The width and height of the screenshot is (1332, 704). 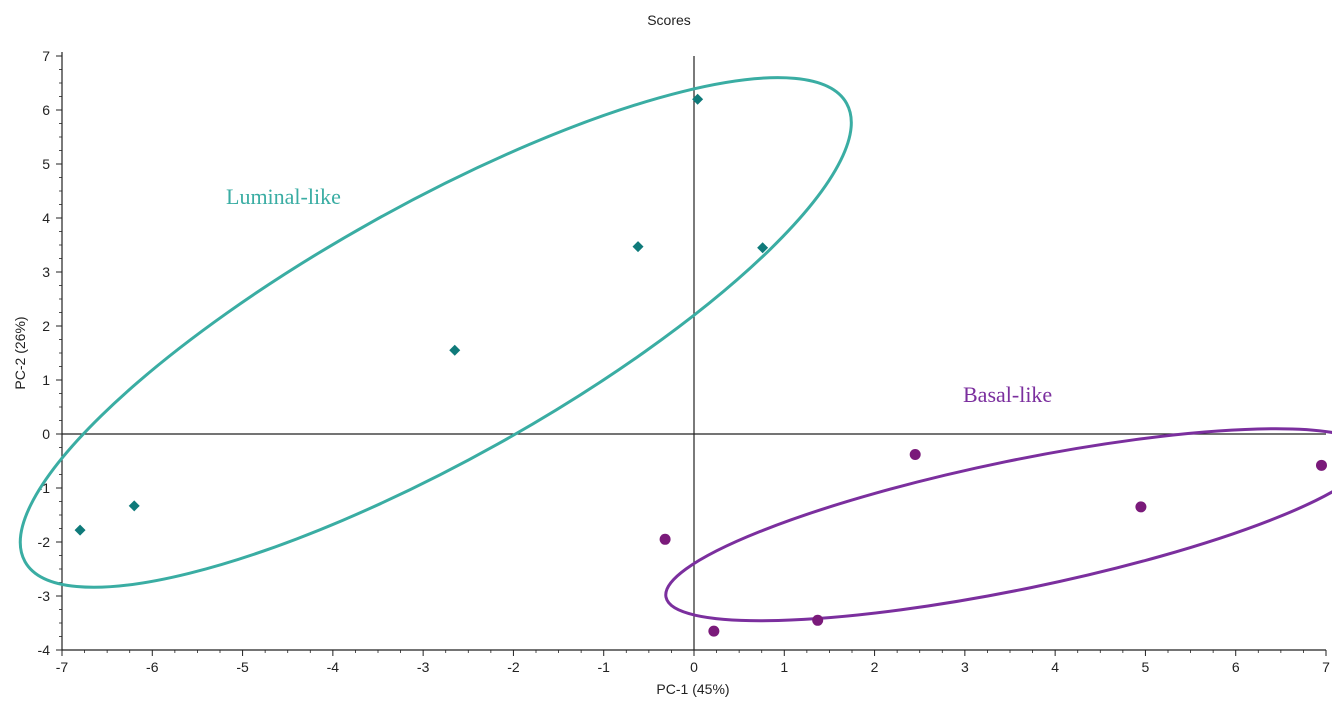 I want to click on y-tick-label: -1, so click(x=44, y=488).